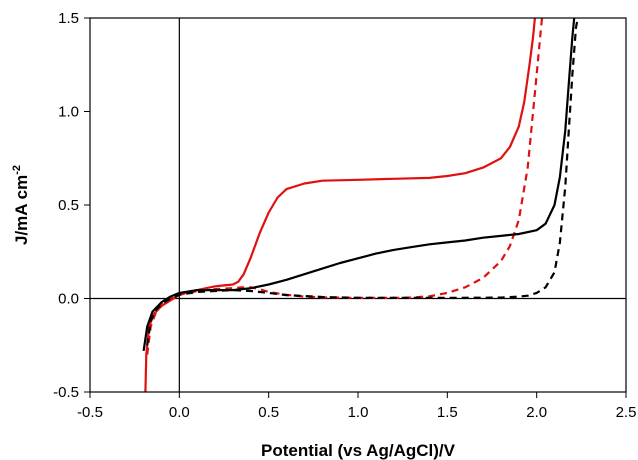  What do you see at coordinates (68, 112) in the screenshot?
I see `y-tick-label: 1.0` at bounding box center [68, 112].